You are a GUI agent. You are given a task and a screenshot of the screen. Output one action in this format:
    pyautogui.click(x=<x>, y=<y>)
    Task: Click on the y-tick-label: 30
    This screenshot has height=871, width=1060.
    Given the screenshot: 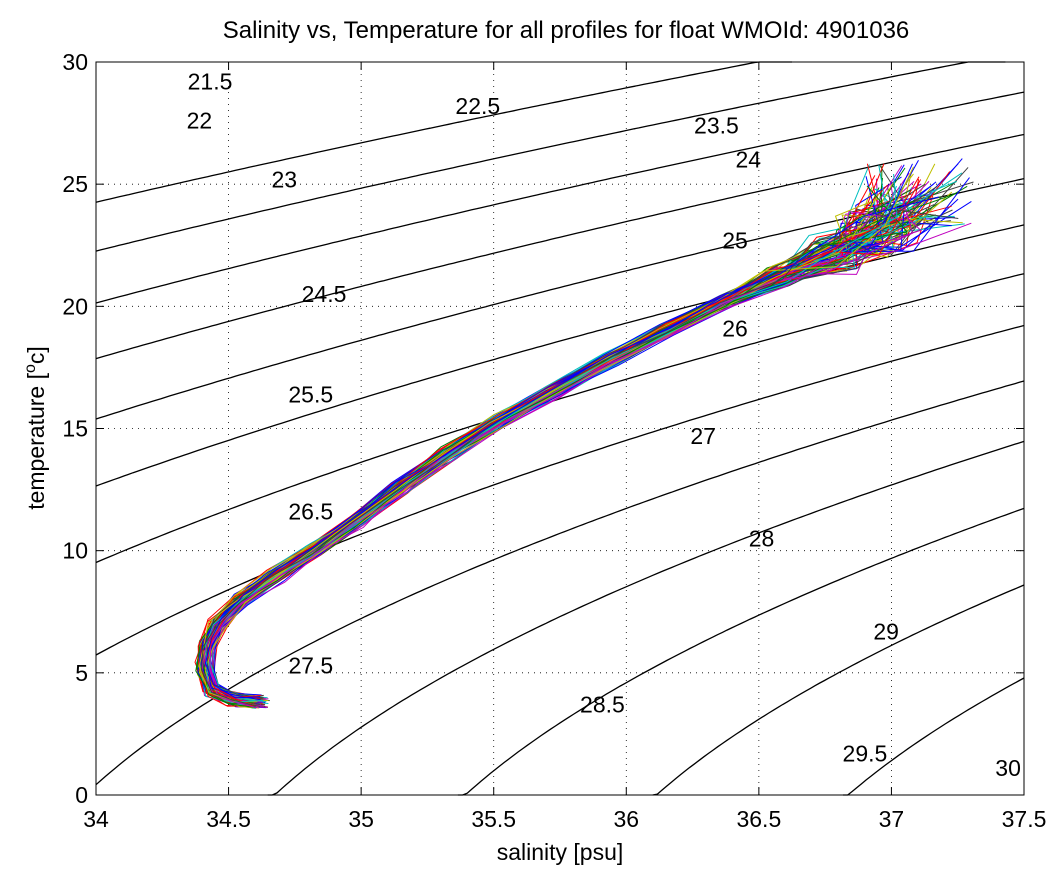 What is the action you would take?
    pyautogui.click(x=75, y=62)
    